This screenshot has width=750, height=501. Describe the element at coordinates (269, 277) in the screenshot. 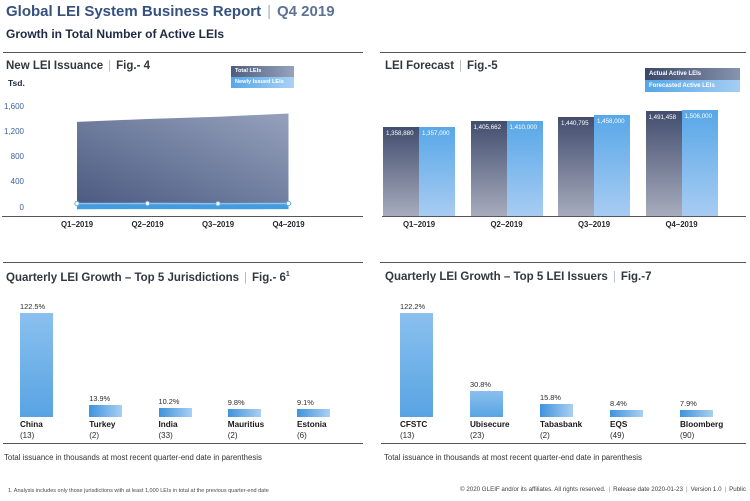

I see `fig6-fig-label: Fig.- 6` at that location.